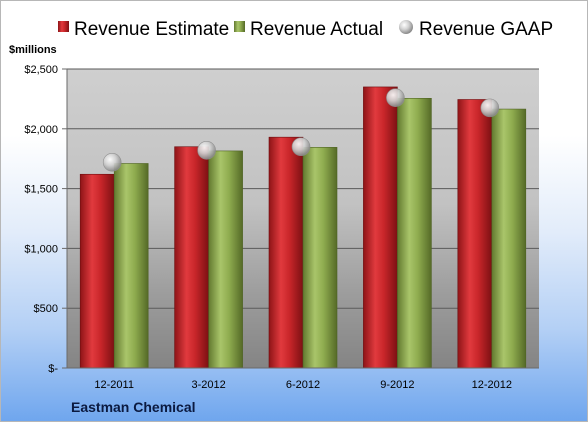 Image resolution: width=588 pixels, height=422 pixels. What do you see at coordinates (397, 385) in the screenshot?
I see `x-tick-label: 9-2012` at bounding box center [397, 385].